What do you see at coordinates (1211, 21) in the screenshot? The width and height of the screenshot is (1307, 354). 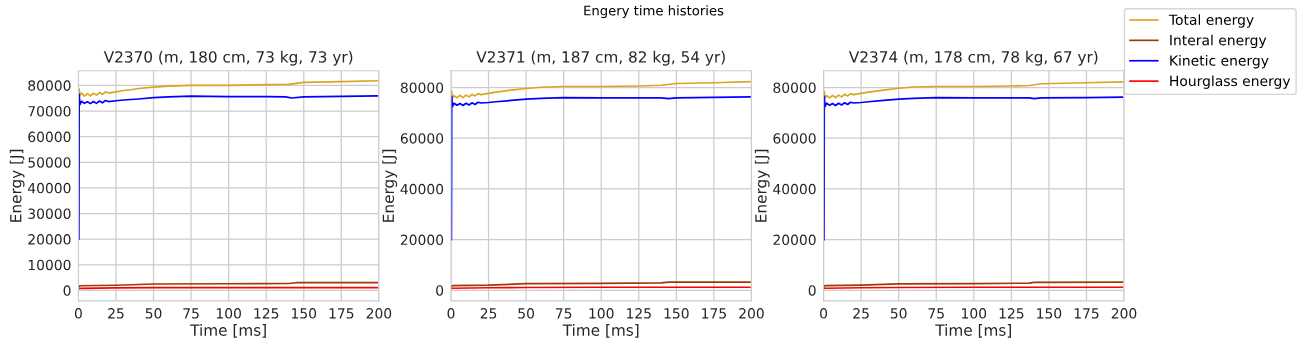 I see `legend-label: Total energy` at bounding box center [1211, 21].